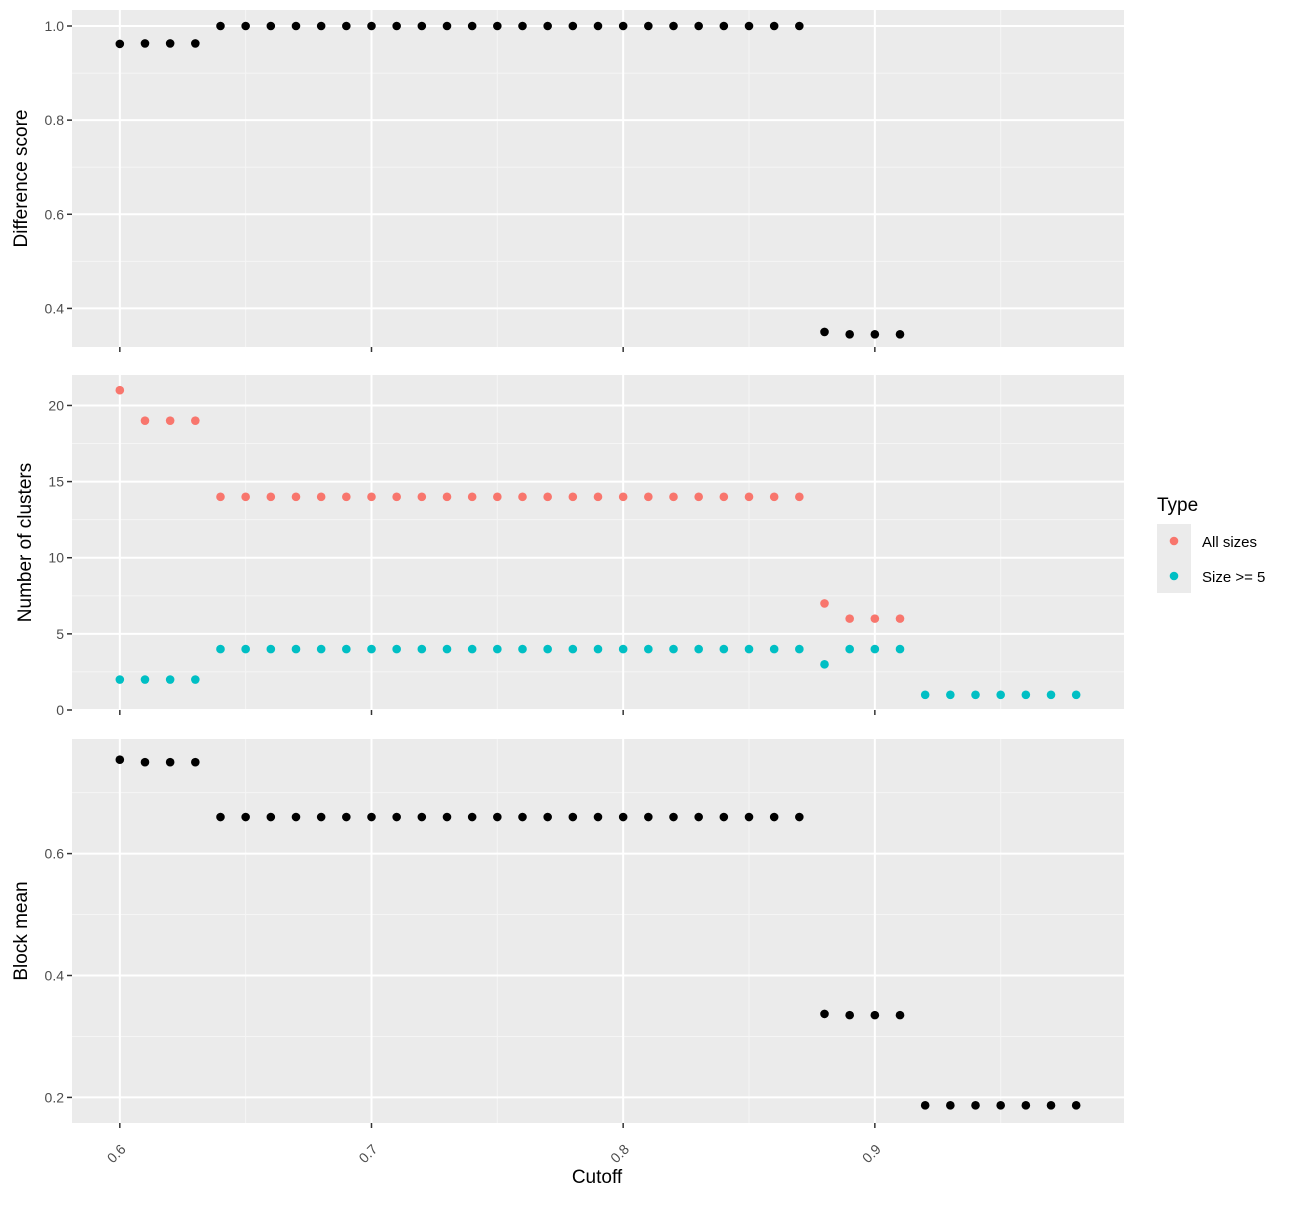 The height and width of the screenshot is (1205, 1300). What do you see at coordinates (1233, 577) in the screenshot?
I see `legend-label-size-ge-5: Size >= 5` at bounding box center [1233, 577].